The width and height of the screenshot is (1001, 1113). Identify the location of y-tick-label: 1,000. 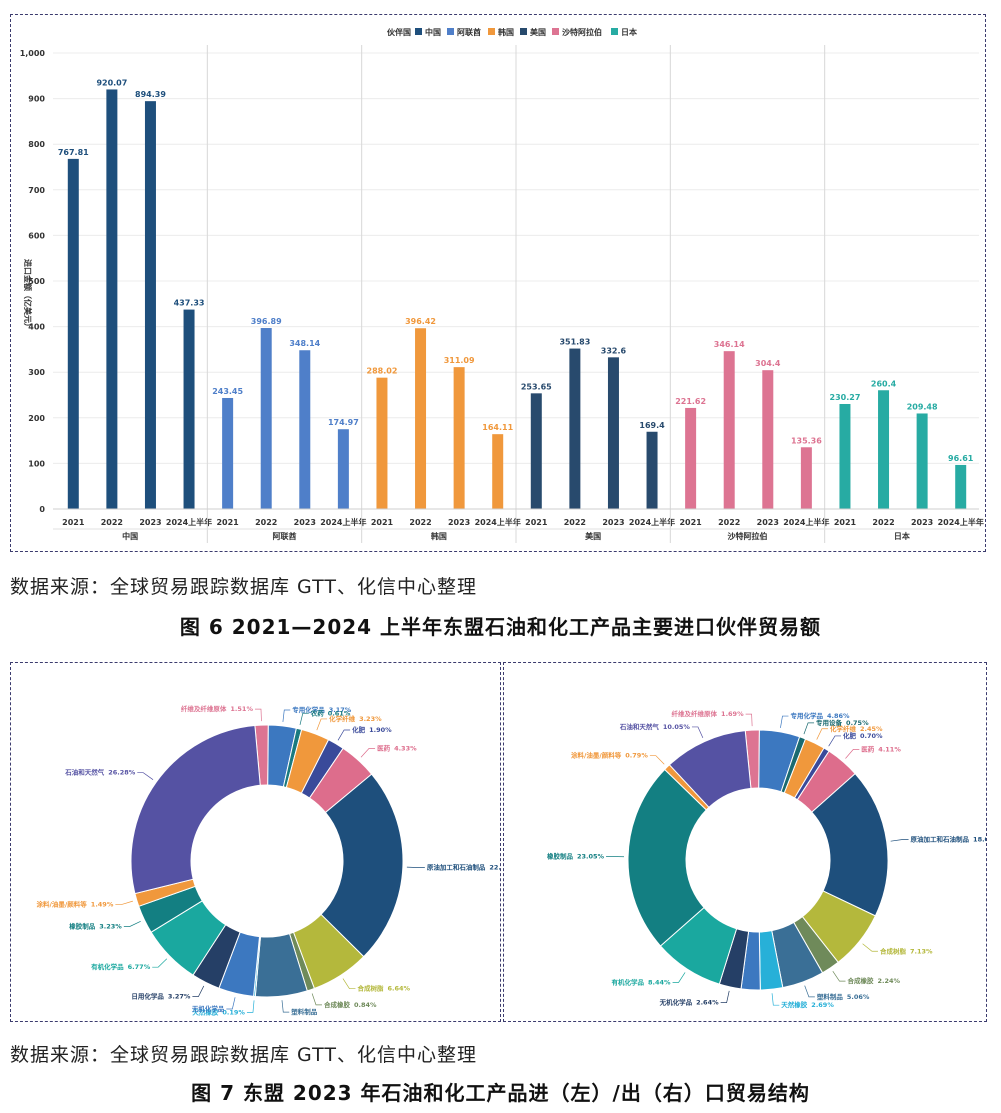
(33, 53).